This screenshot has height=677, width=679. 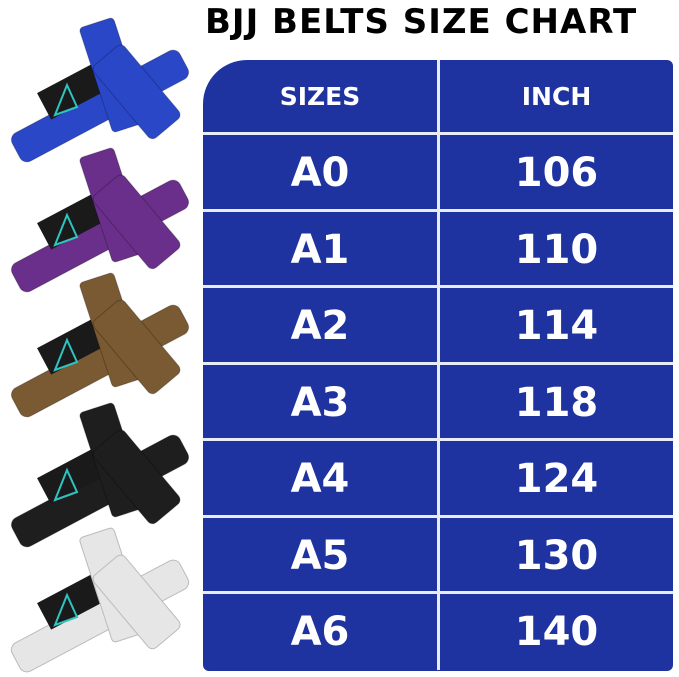 I want to click on chart-title: BJJ BELTS SIZE CHART, so click(x=421, y=22).